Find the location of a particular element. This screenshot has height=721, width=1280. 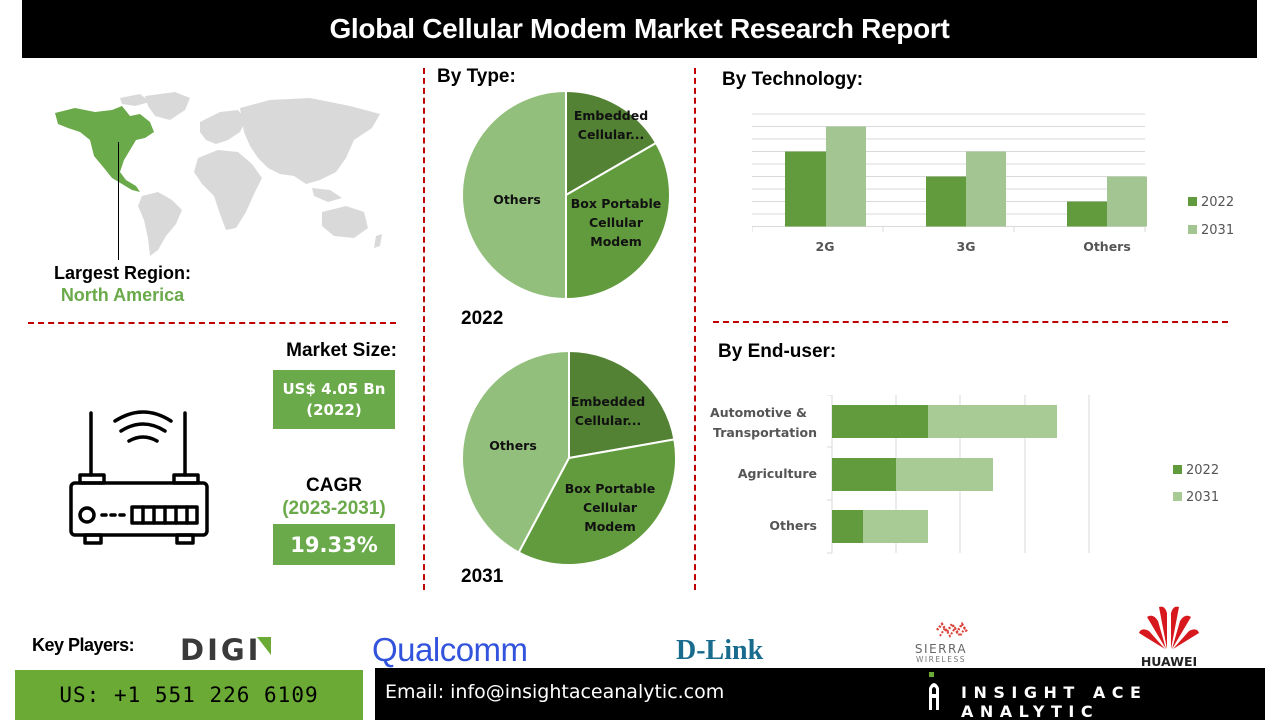

divider-region is located at coordinates (212, 323).